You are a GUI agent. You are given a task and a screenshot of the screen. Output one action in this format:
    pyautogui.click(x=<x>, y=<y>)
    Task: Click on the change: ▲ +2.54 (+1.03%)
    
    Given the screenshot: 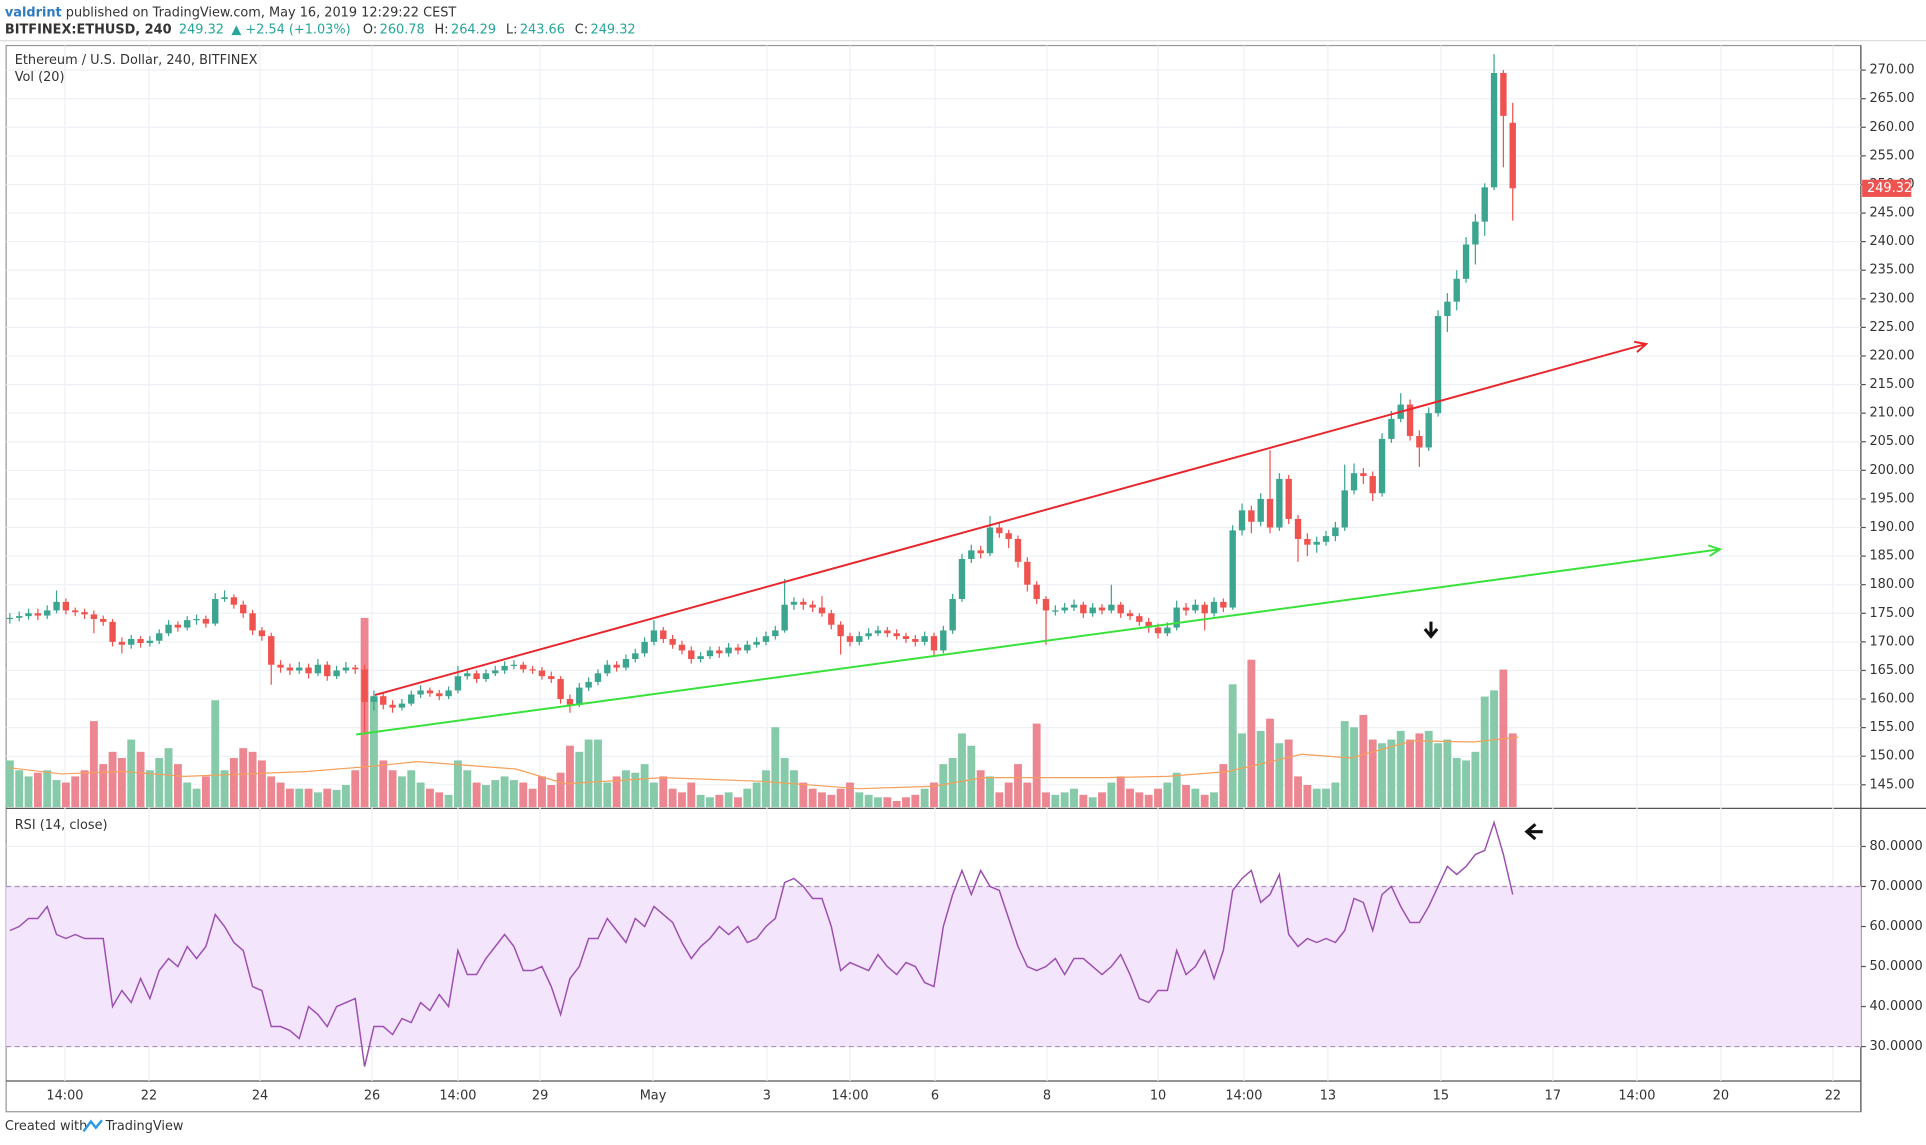 What is the action you would take?
    pyautogui.click(x=290, y=29)
    